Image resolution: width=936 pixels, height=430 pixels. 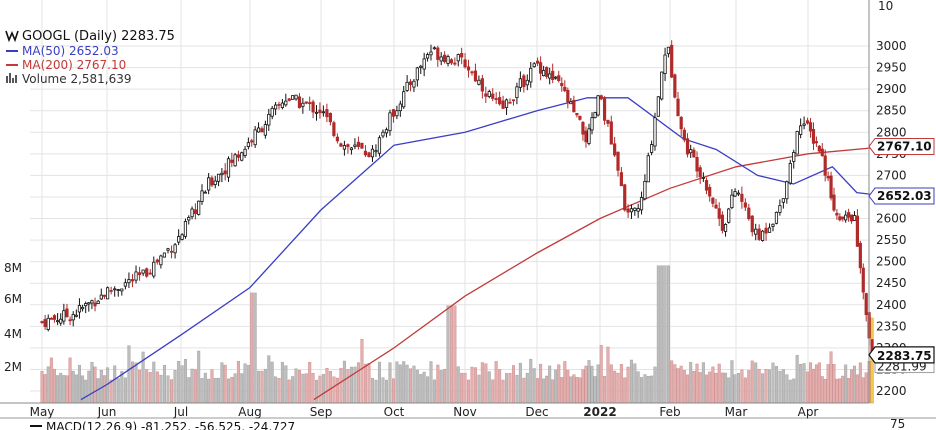 What do you see at coordinates (11, 78) in the screenshot?
I see `volume-legend-icon` at bounding box center [11, 78].